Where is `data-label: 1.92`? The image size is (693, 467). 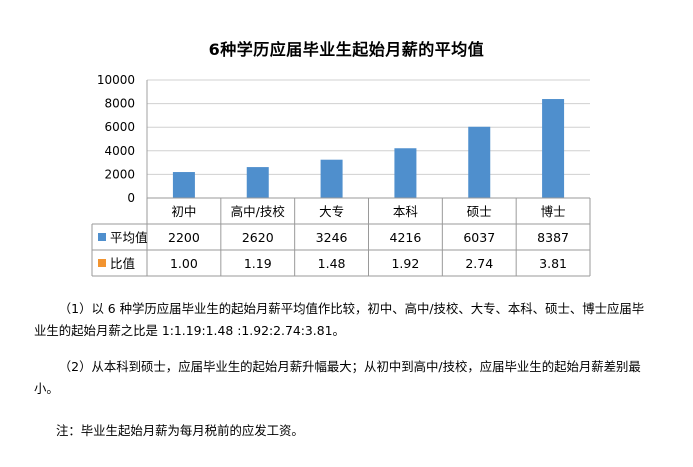
data-label: 1.92 is located at coordinates (405, 263).